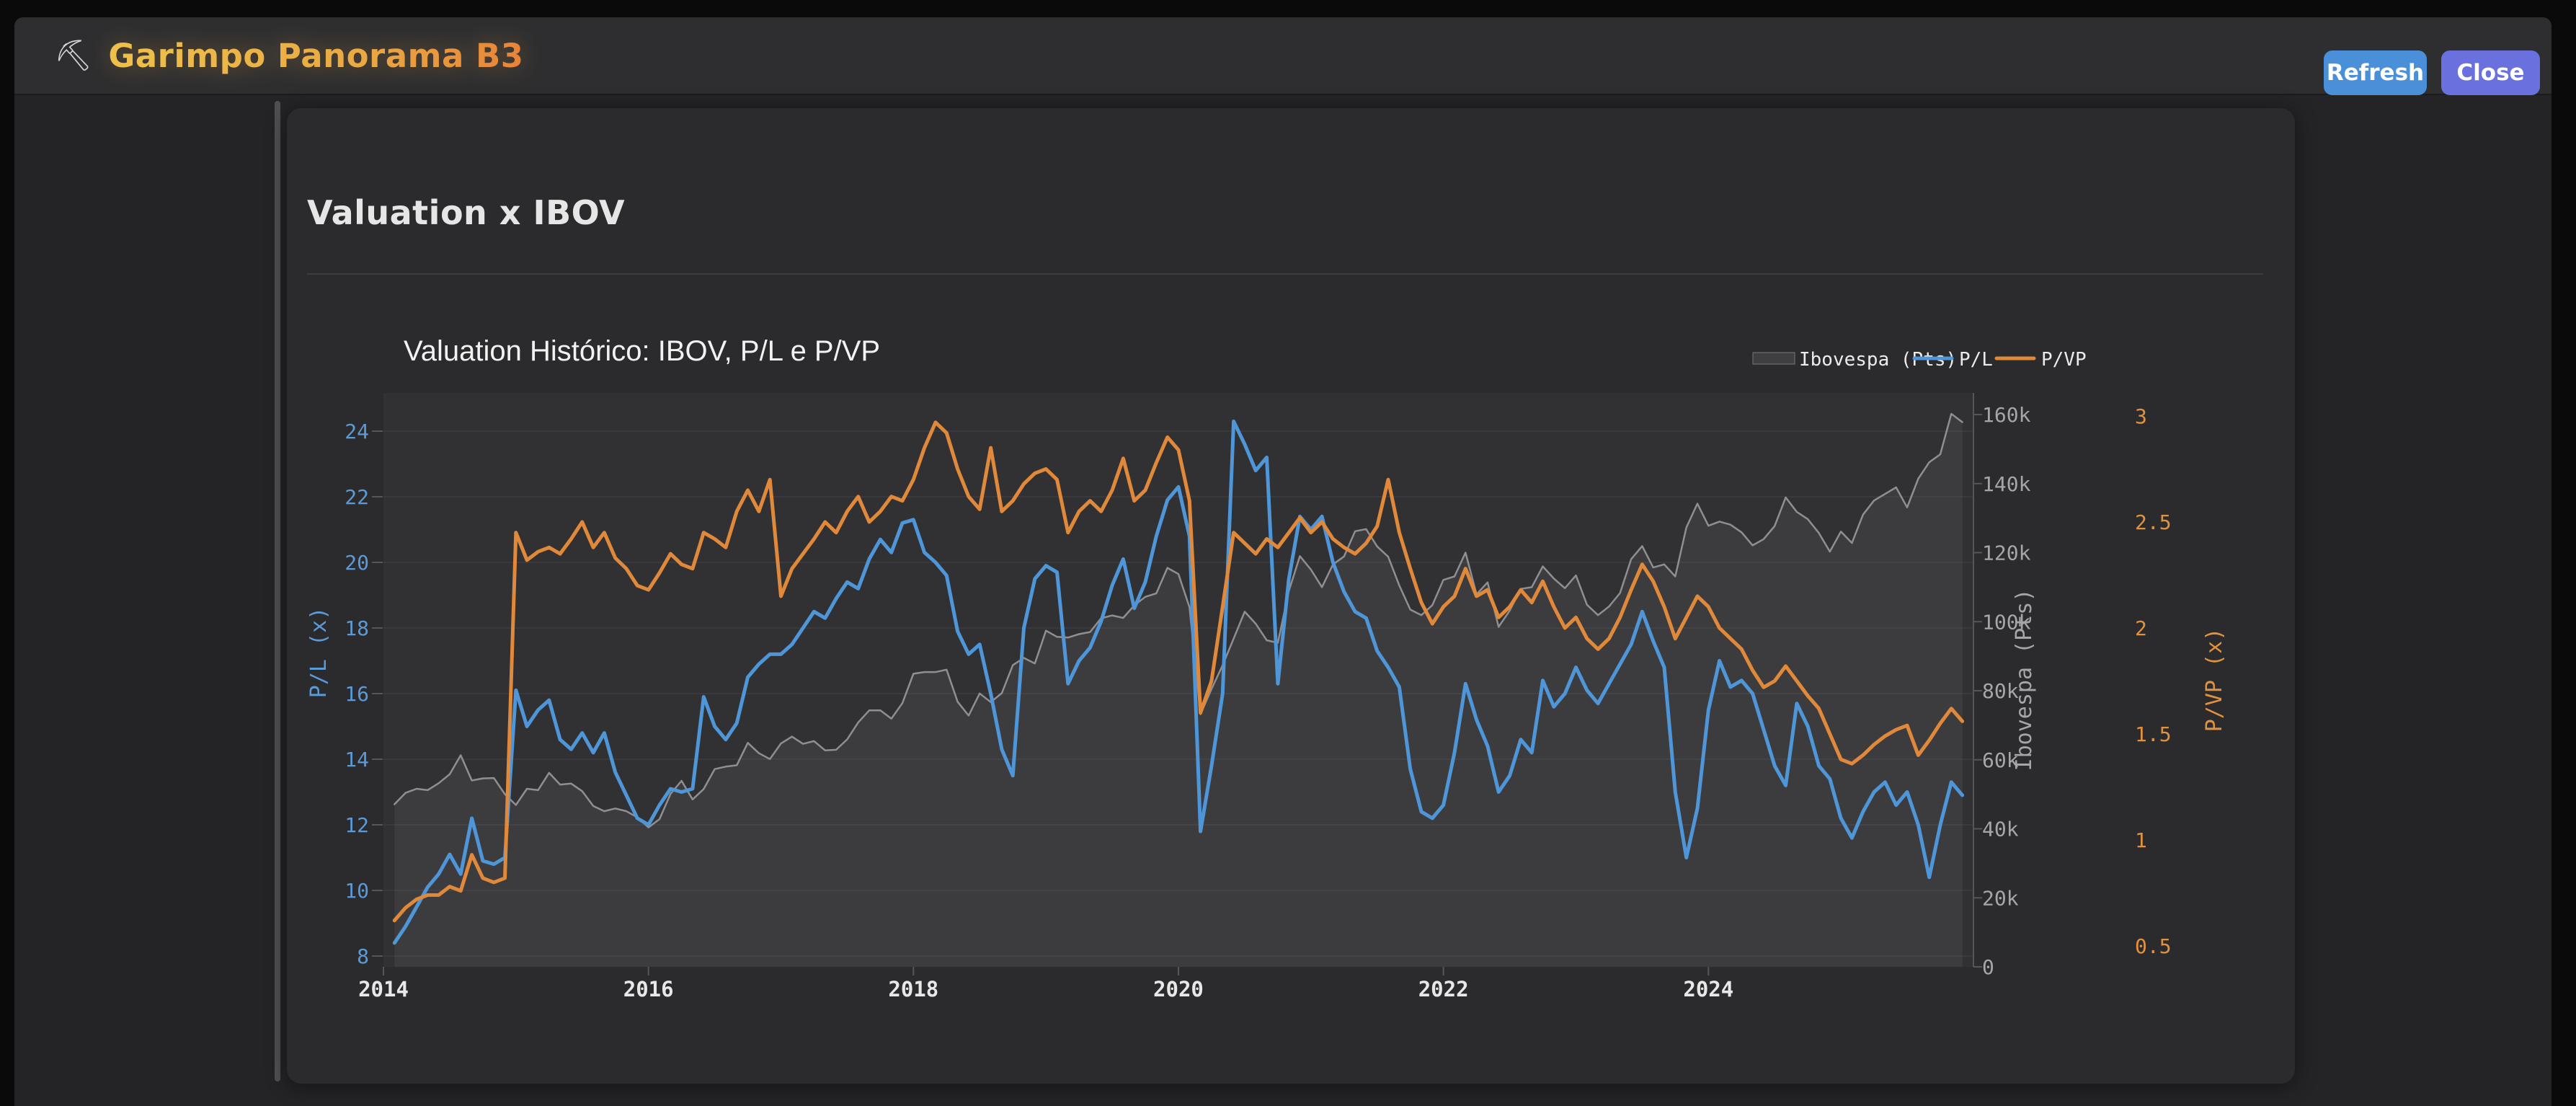 The width and height of the screenshot is (2576, 1106). I want to click on pickaxe-icon: ⛏, so click(73, 55).